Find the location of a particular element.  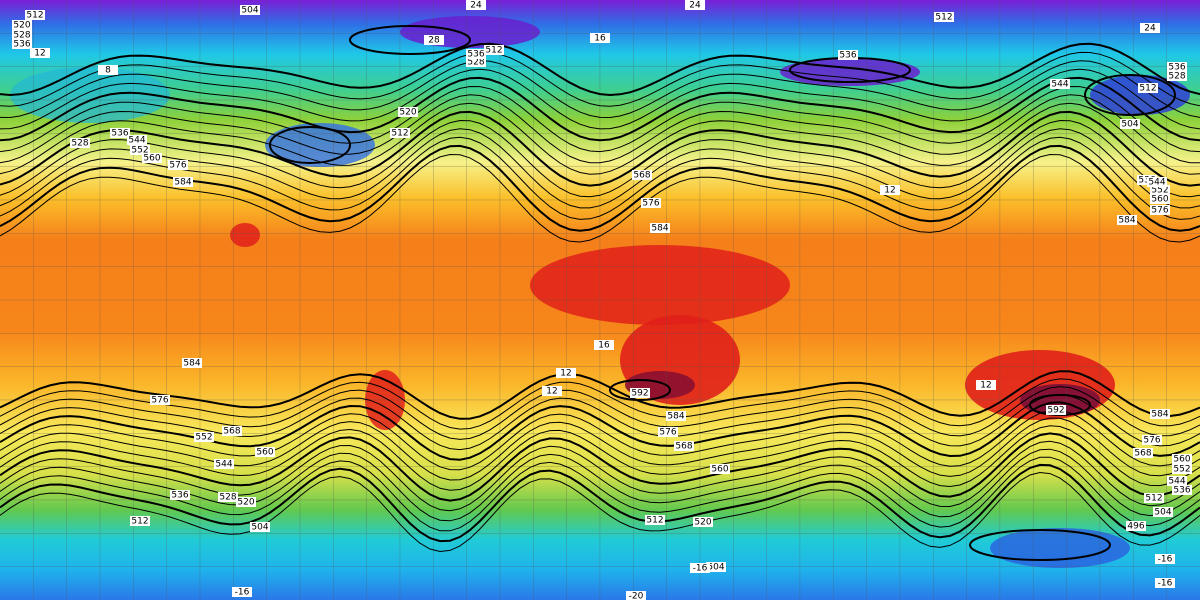

contour-label: 28 is located at coordinates (434, 41).